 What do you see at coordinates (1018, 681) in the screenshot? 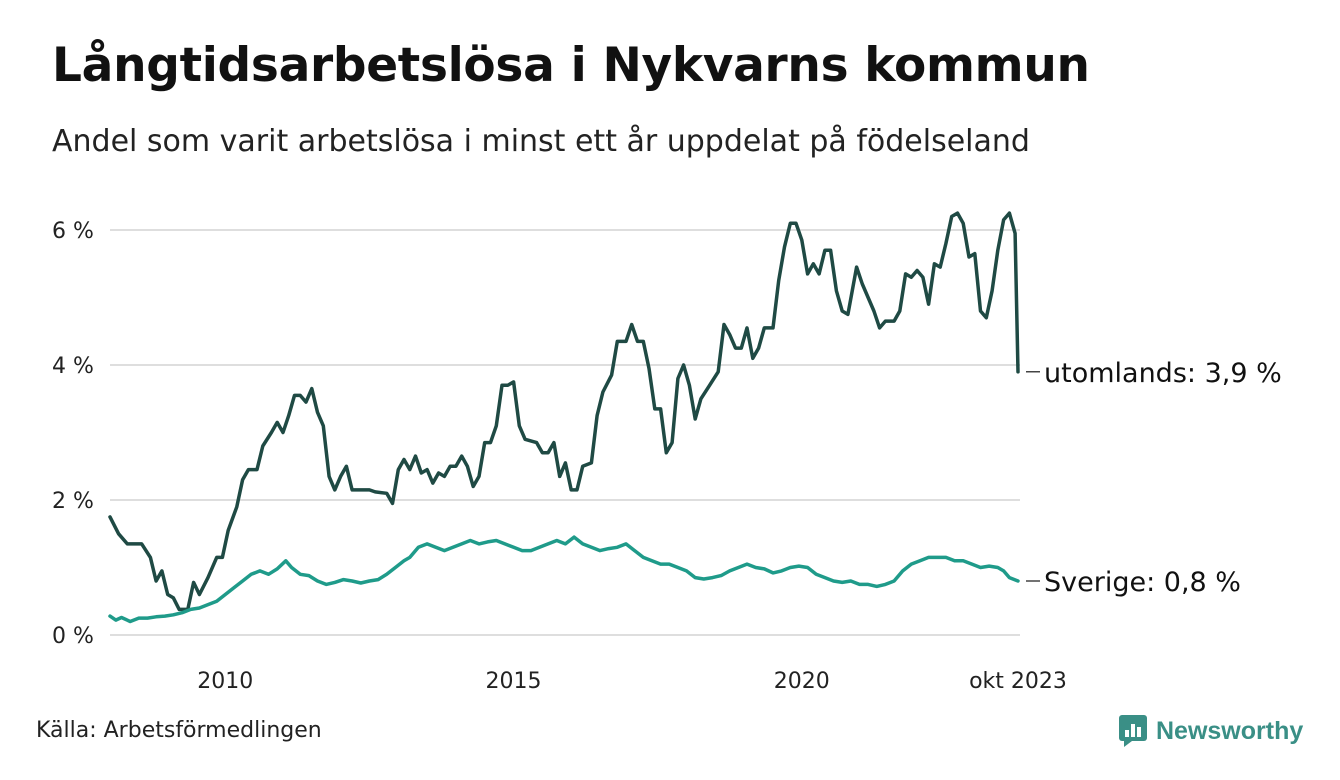
I see `x-tick-label: okt 2023` at bounding box center [1018, 681].